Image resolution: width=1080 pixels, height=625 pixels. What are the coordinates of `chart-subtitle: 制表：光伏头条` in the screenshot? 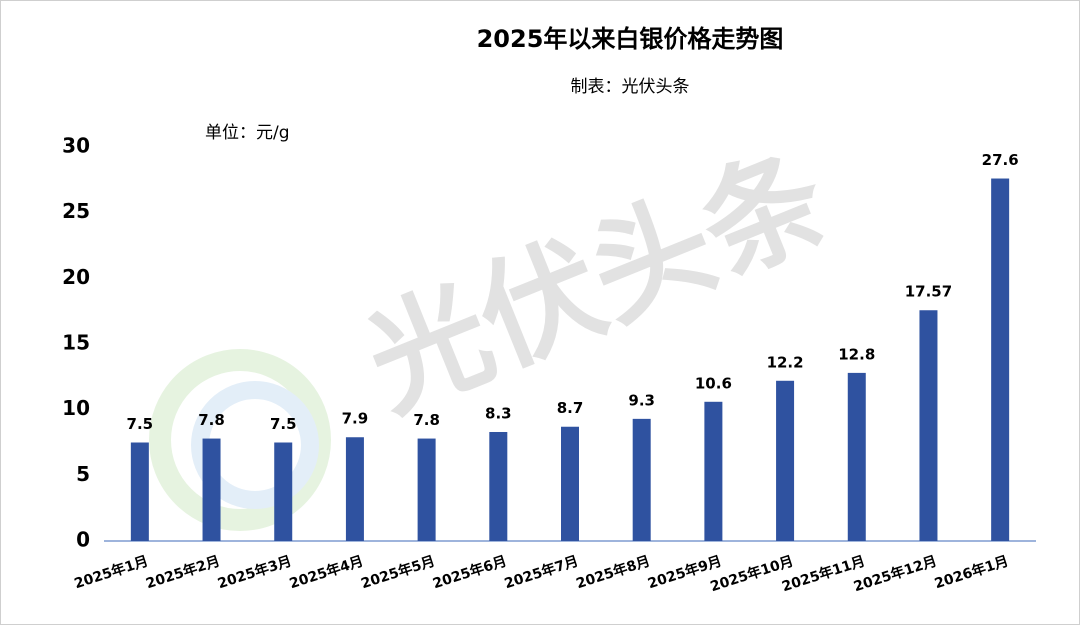 It's located at (630, 87).